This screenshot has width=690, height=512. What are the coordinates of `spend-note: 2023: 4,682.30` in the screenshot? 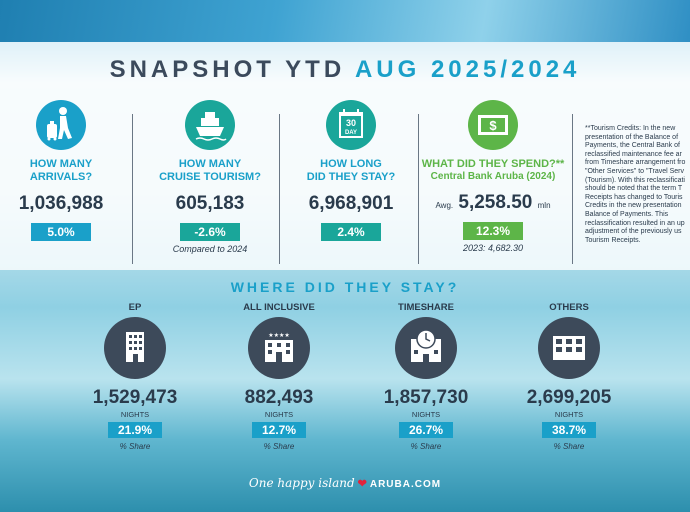 It's located at (493, 248).